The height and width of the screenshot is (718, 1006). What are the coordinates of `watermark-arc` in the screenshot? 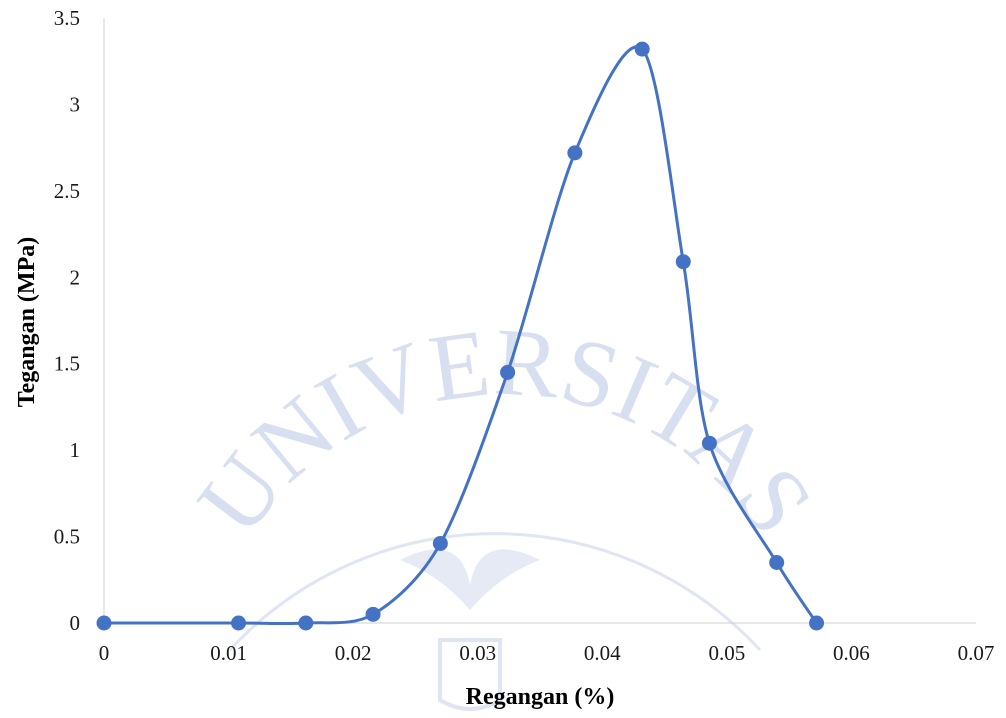 It's located at (495, 592).